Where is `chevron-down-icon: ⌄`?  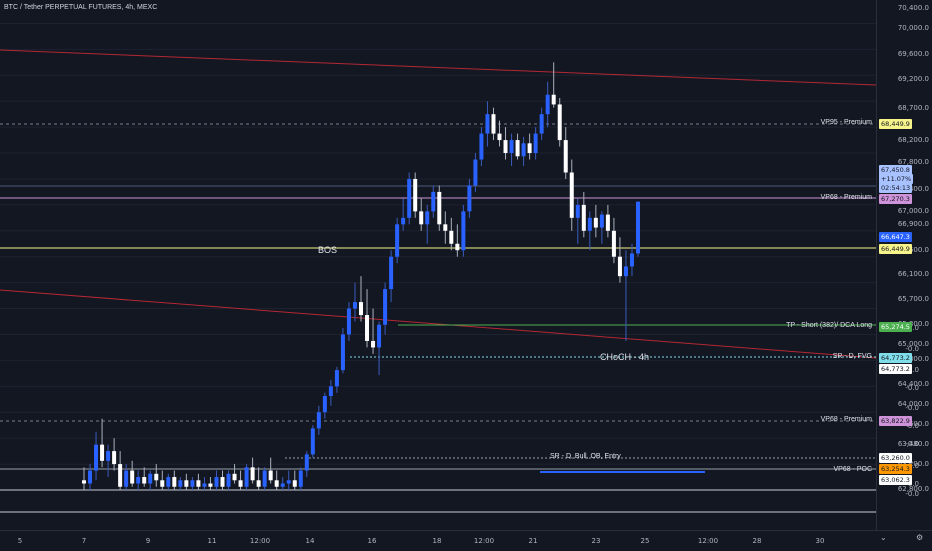
chevron-down-icon: ⌄ is located at coordinates (883, 537).